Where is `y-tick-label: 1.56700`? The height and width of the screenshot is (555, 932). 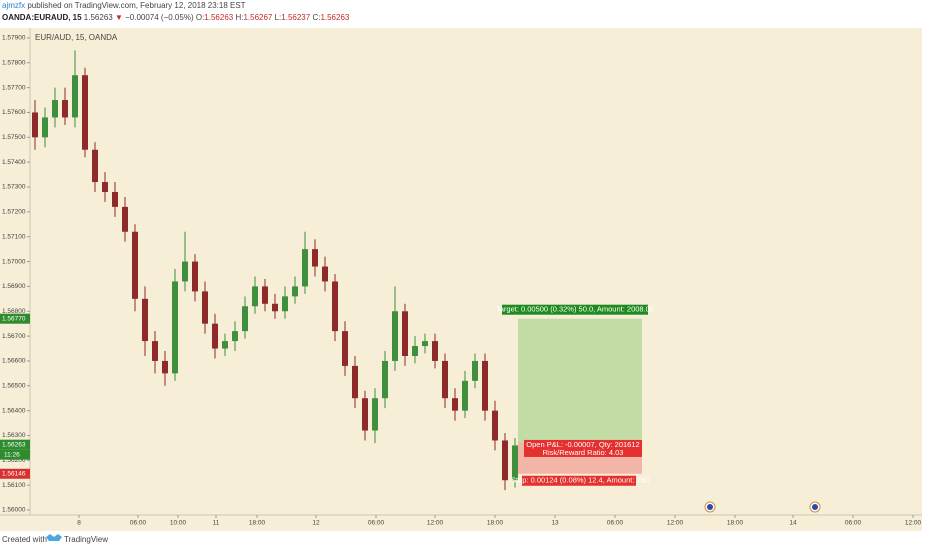 y-tick-label: 1.56700 is located at coordinates (14, 336).